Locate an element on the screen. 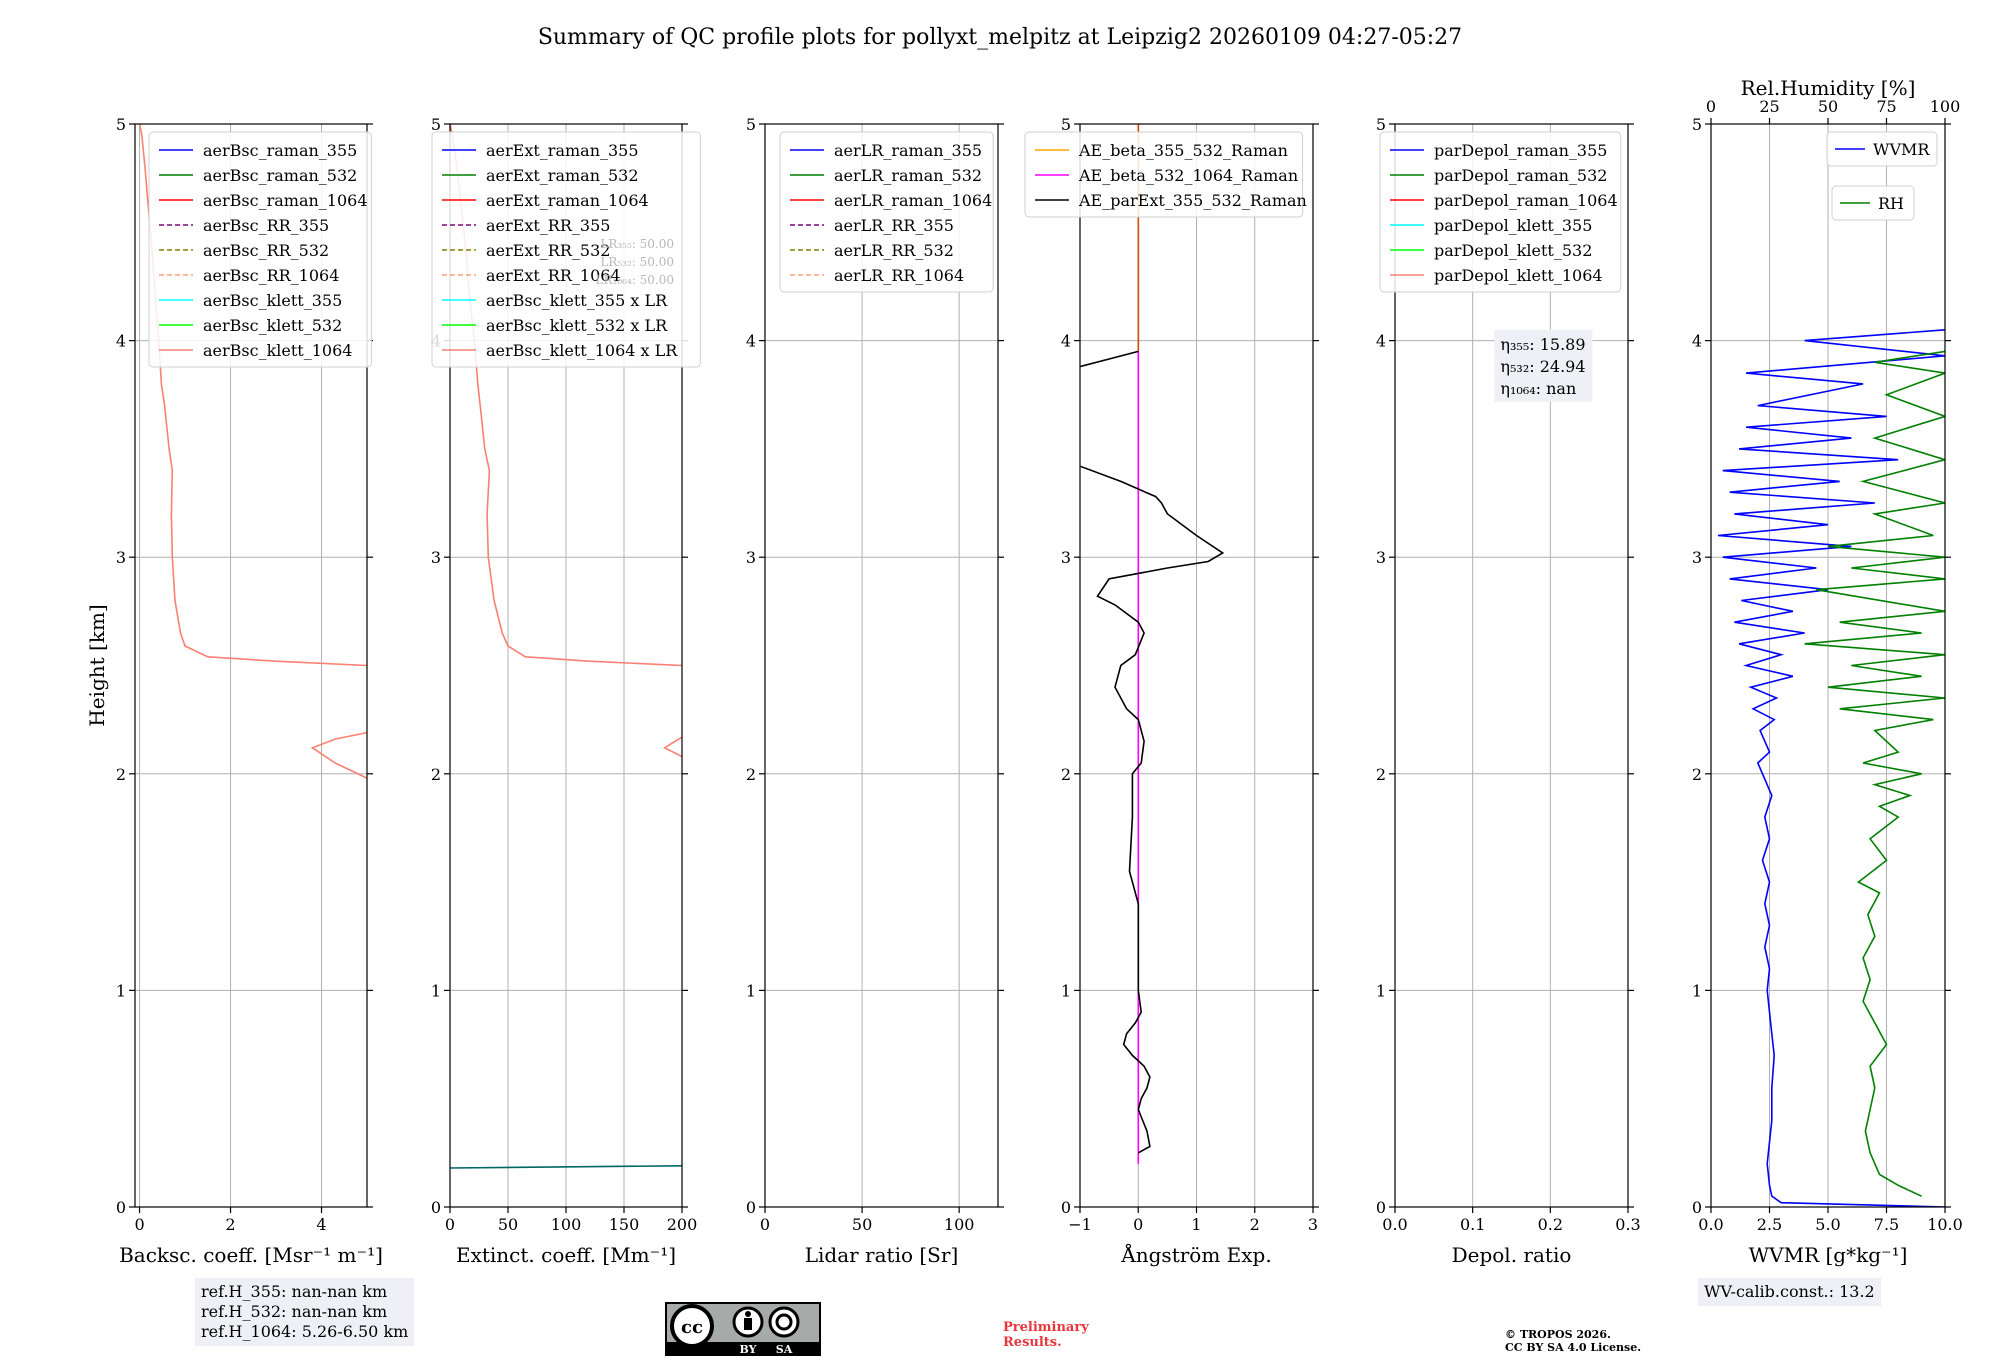 This screenshot has width=2000, height=1360. depol-legend-label-5: parDepol_klett_1064 is located at coordinates (1518, 275).